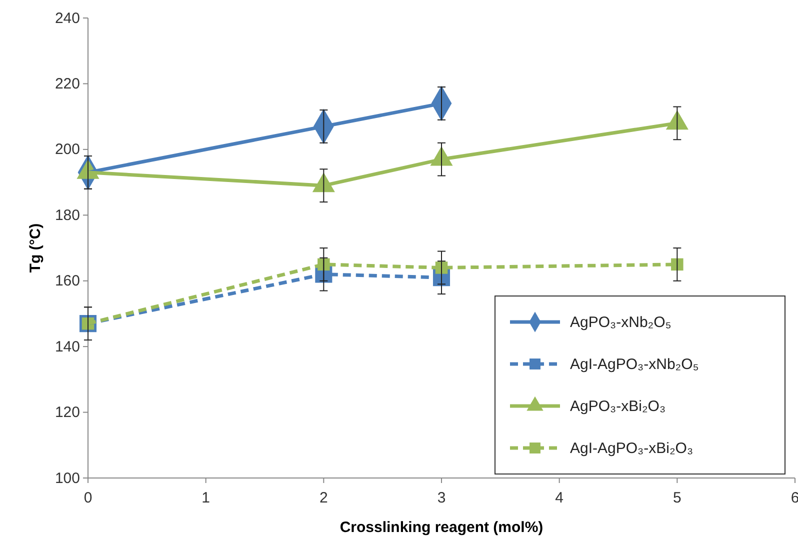 Image resolution: width=798 pixels, height=552 pixels. Describe the element at coordinates (67, 215) in the screenshot. I see `y-tick-label: 180` at that location.